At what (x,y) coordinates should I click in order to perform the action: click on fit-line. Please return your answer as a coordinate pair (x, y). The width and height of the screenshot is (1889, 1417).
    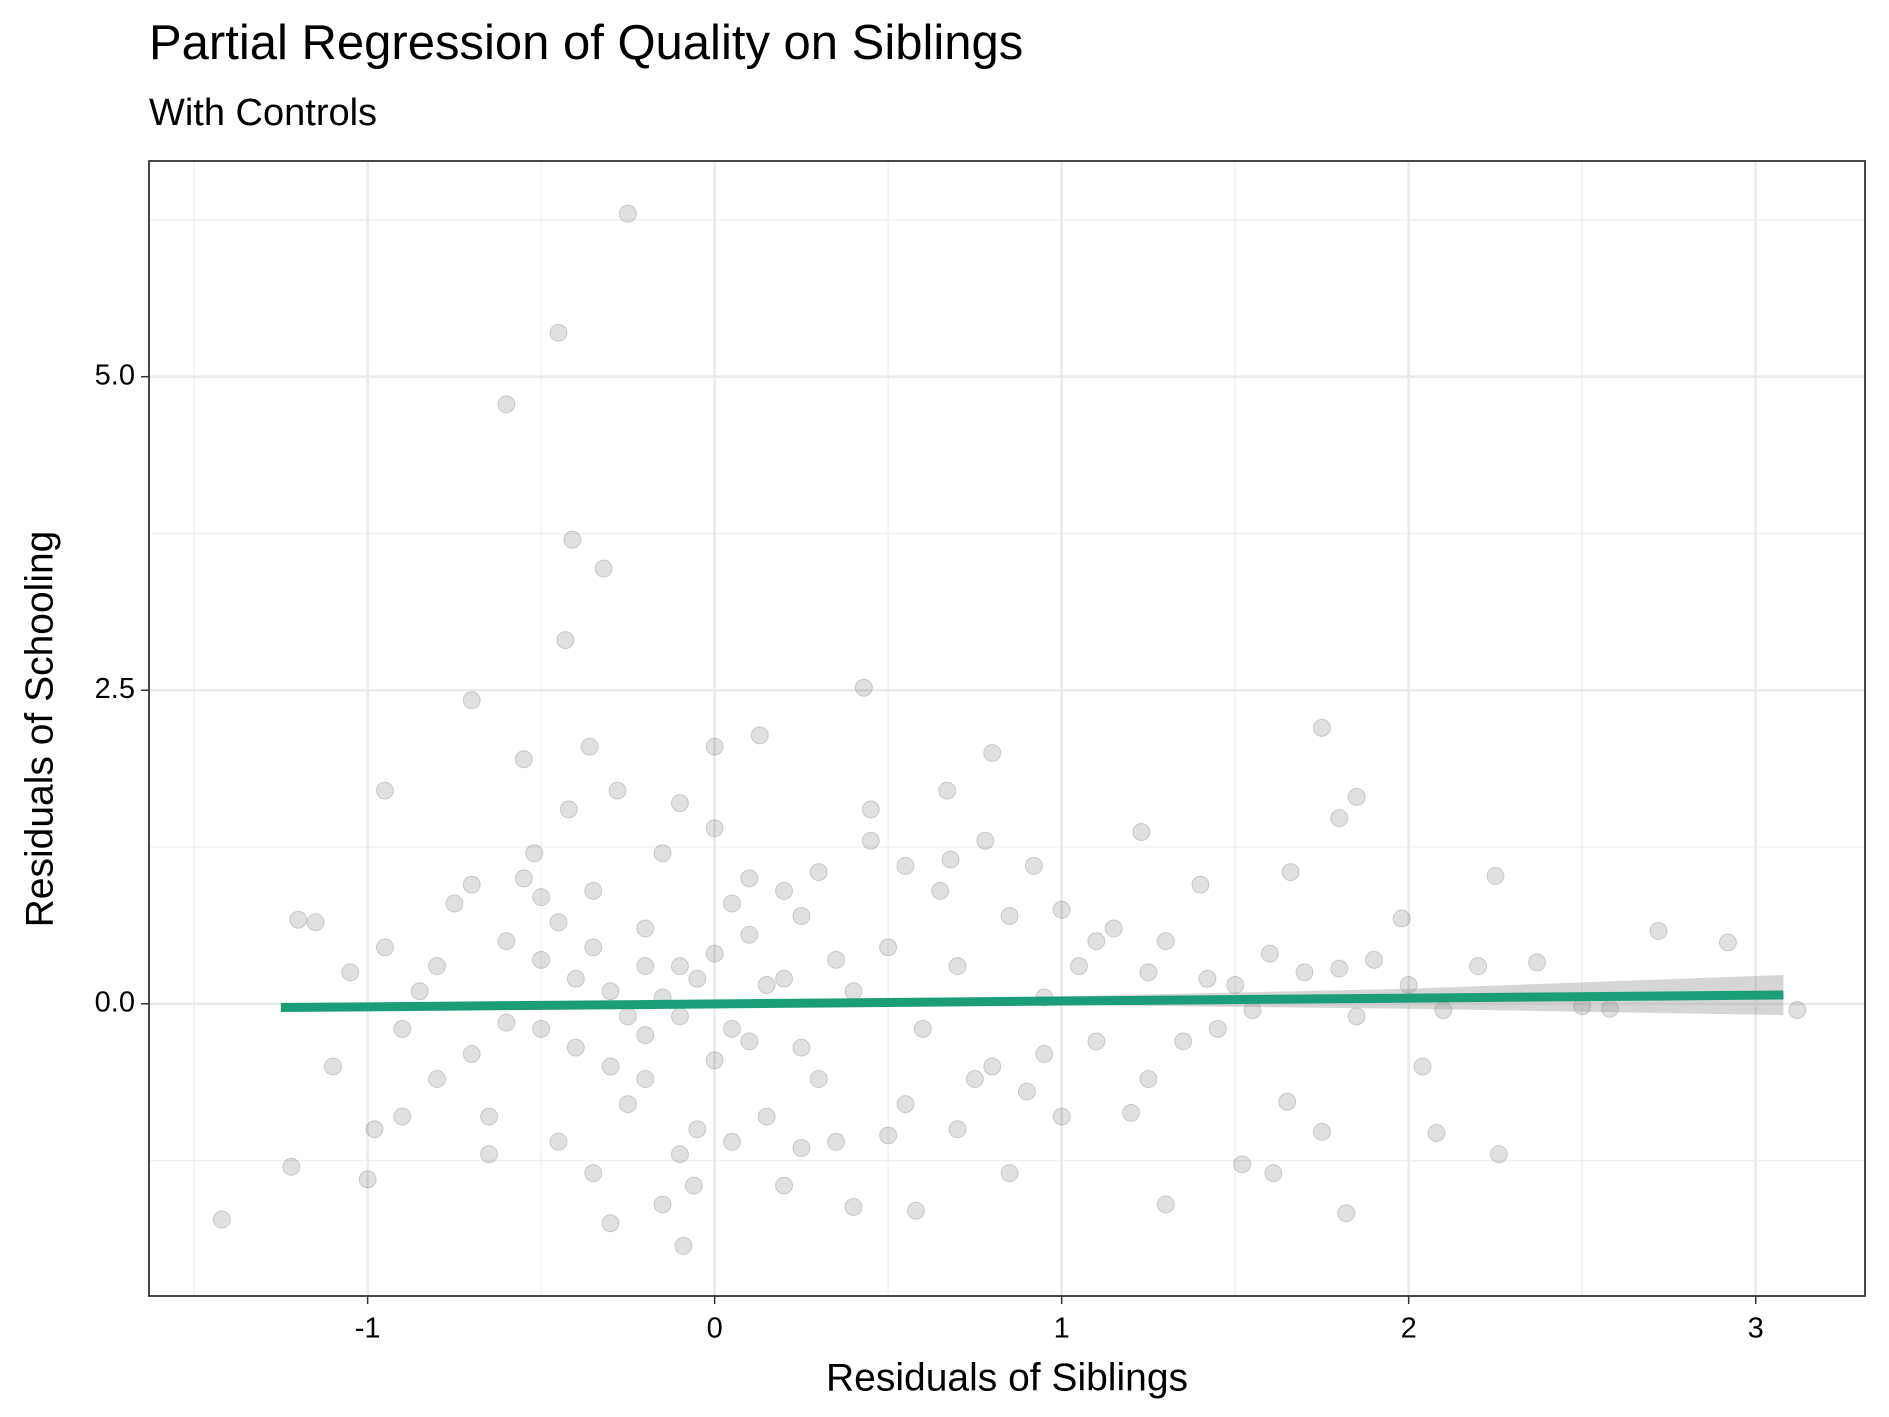
    Looking at the image, I should click on (1032, 1001).